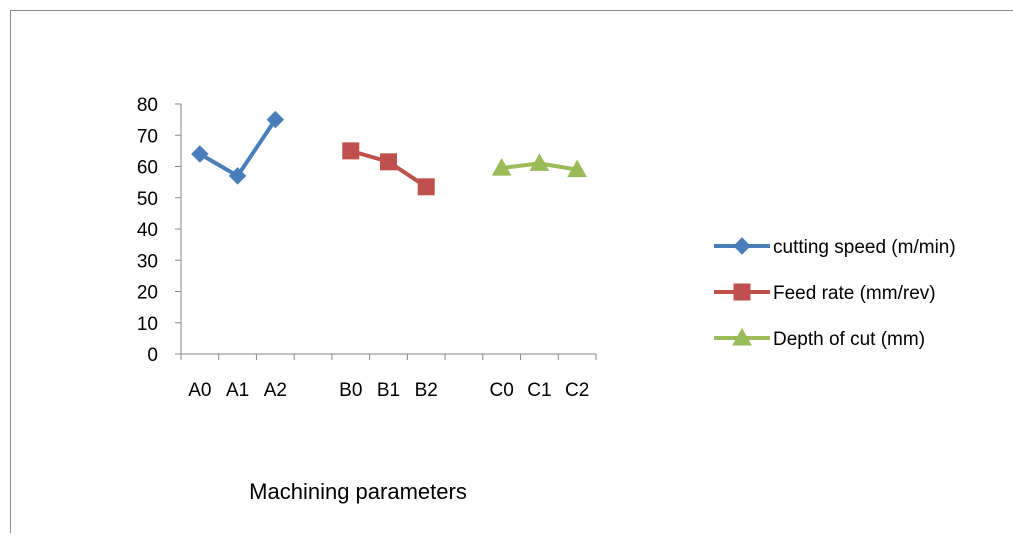 The height and width of the screenshot is (538, 1013). What do you see at coordinates (147, 105) in the screenshot?
I see `y-tick-label: 80` at bounding box center [147, 105].